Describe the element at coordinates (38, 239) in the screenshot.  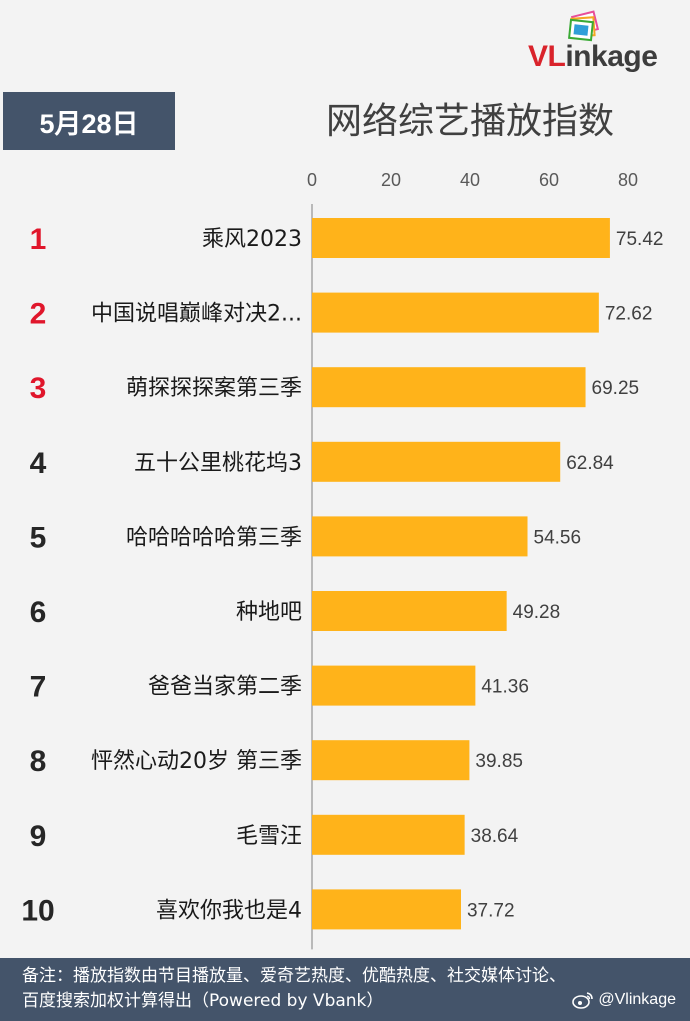
I see `rank-number: 1` at that location.